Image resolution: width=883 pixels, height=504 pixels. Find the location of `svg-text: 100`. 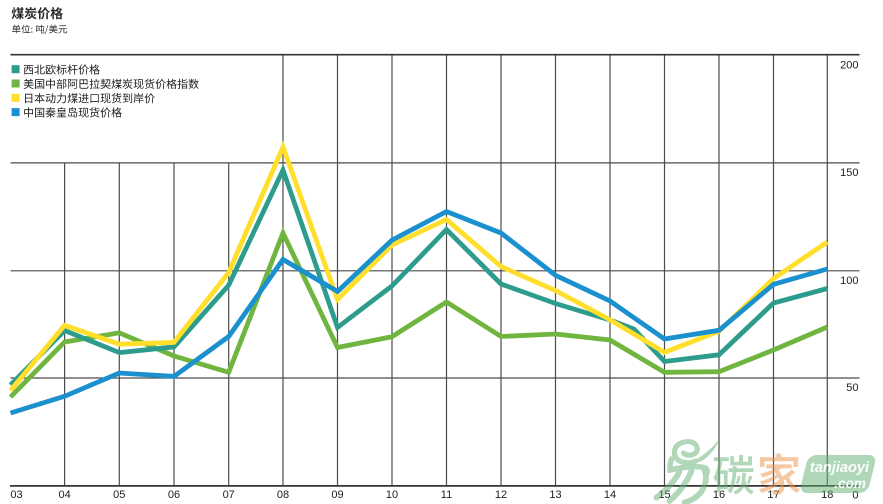

svg-text: 100 is located at coordinates (849, 281).